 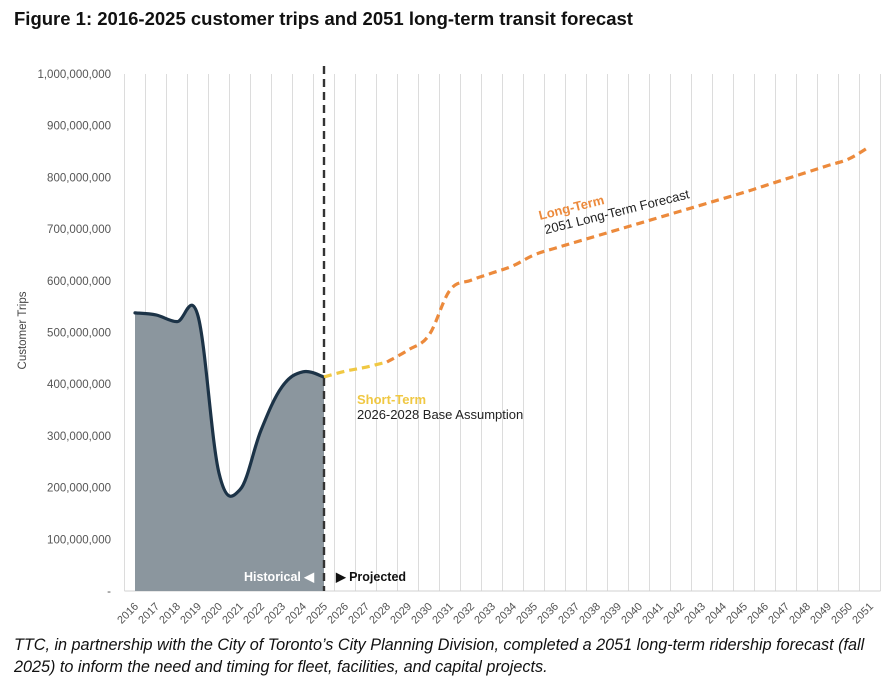 I want to click on x-tick-label: 2019, so click(x=191, y=614).